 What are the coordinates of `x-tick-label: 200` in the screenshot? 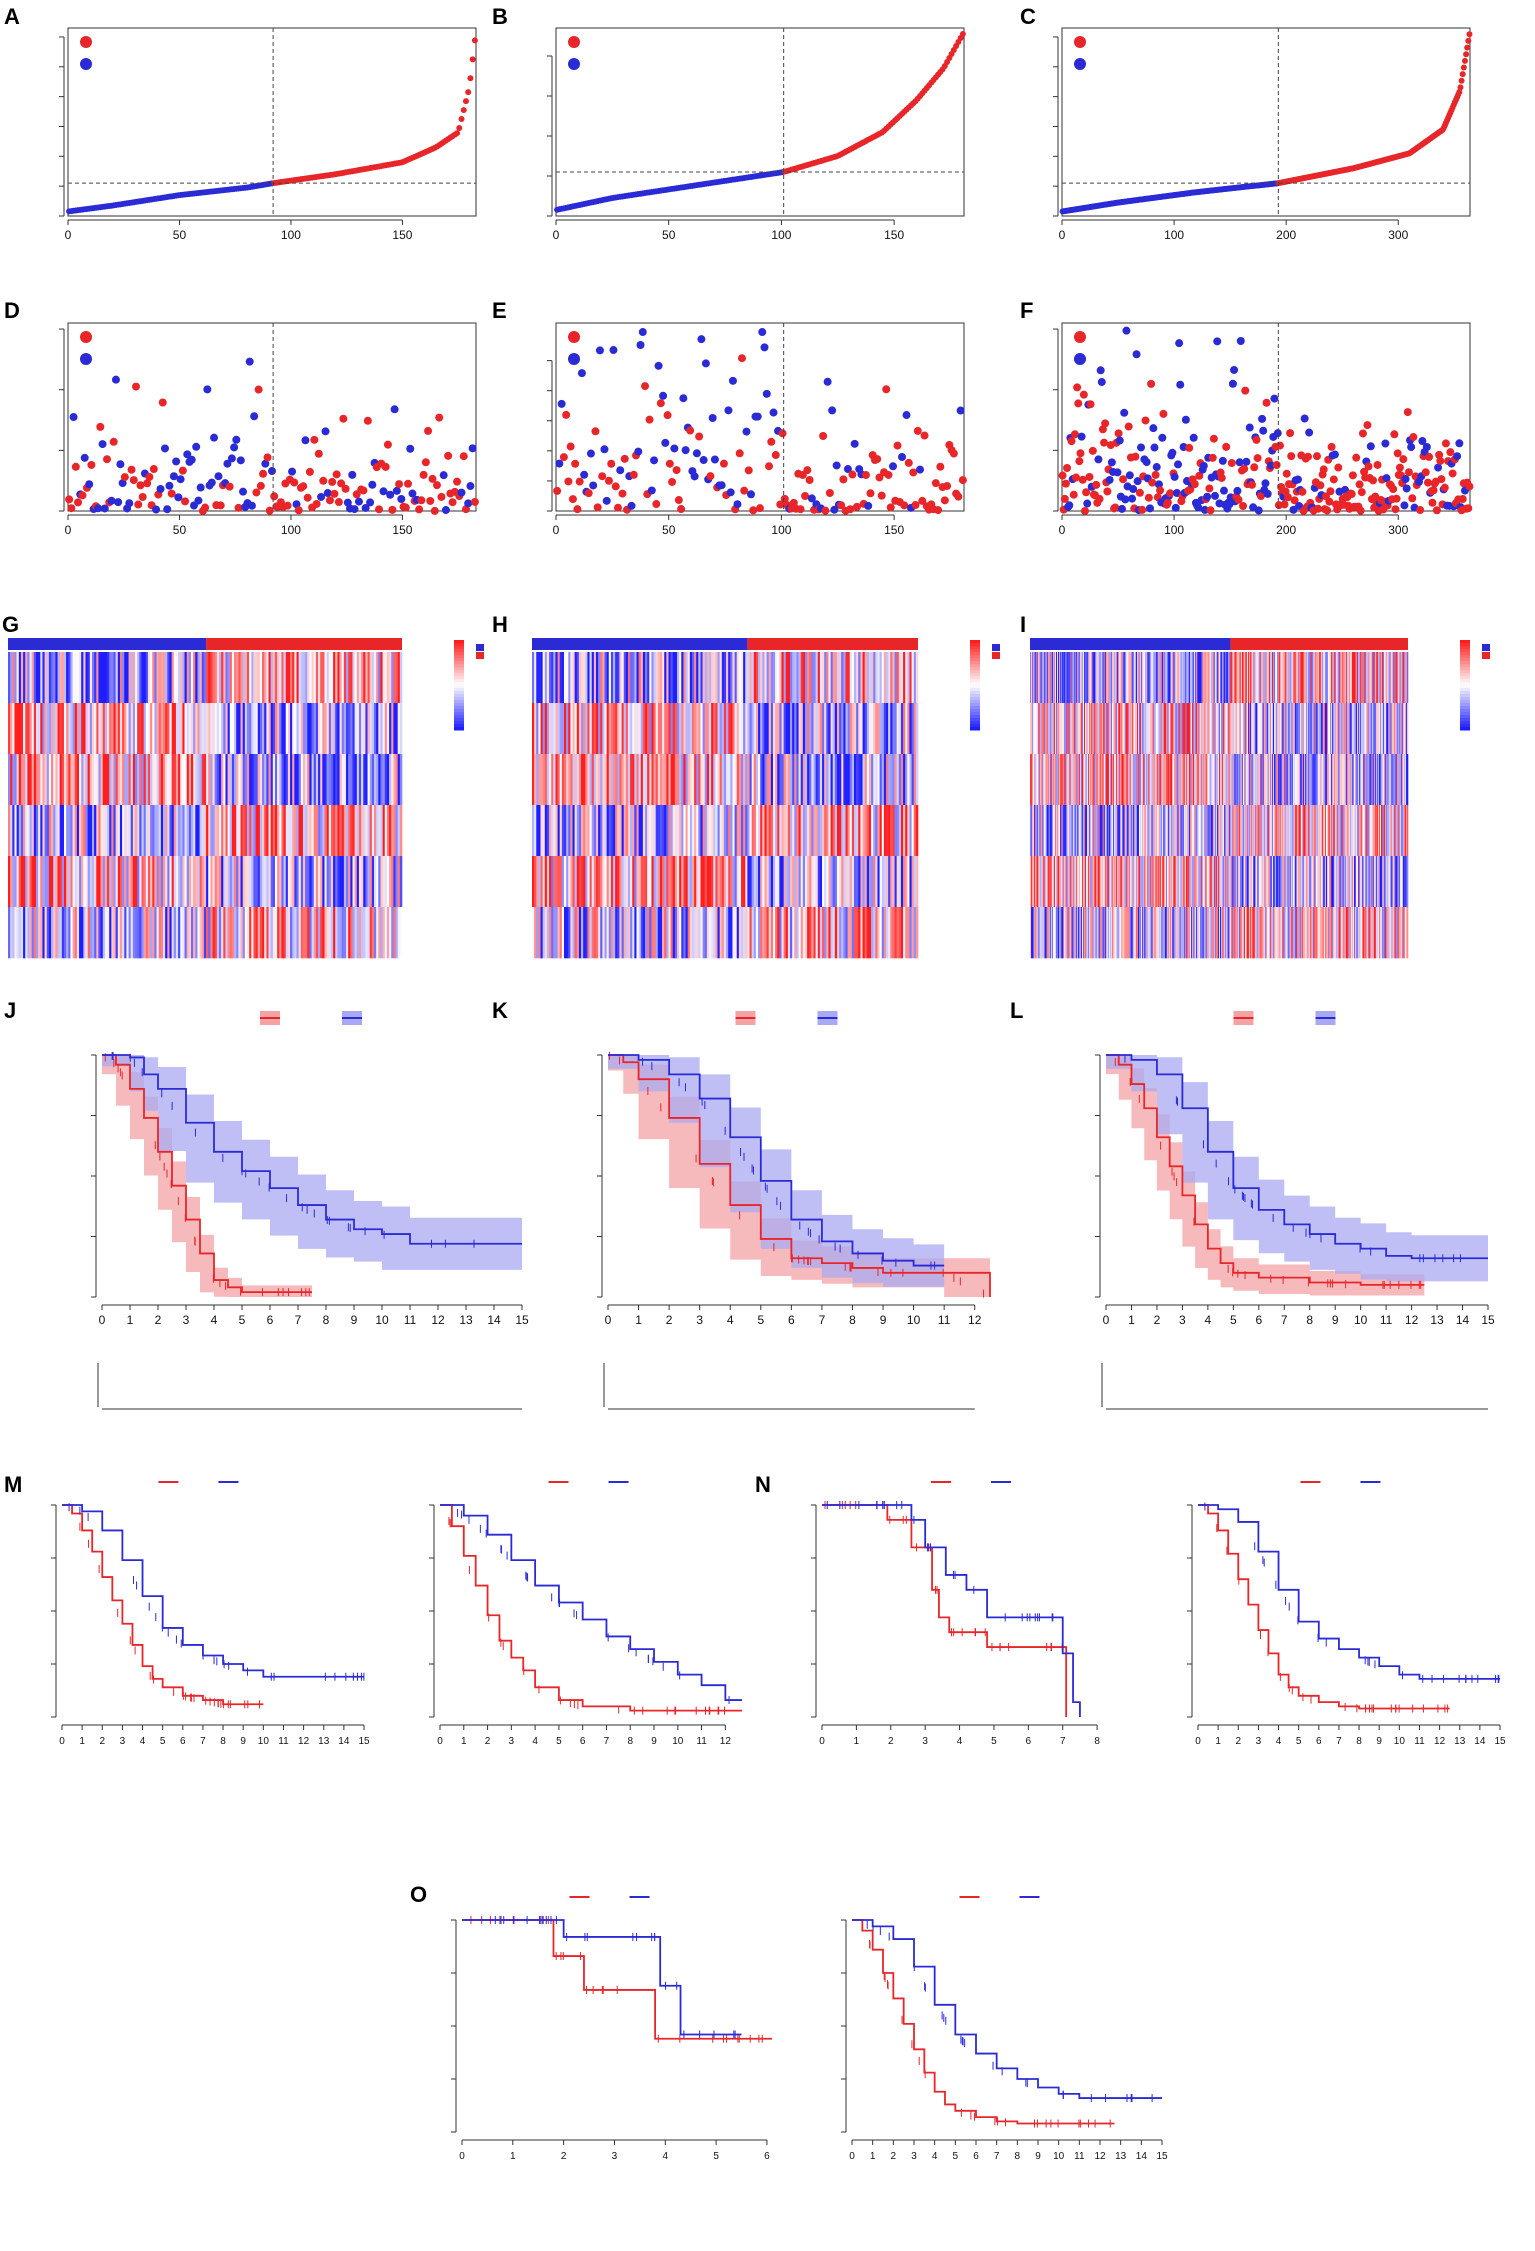 It's located at (1286, 530).